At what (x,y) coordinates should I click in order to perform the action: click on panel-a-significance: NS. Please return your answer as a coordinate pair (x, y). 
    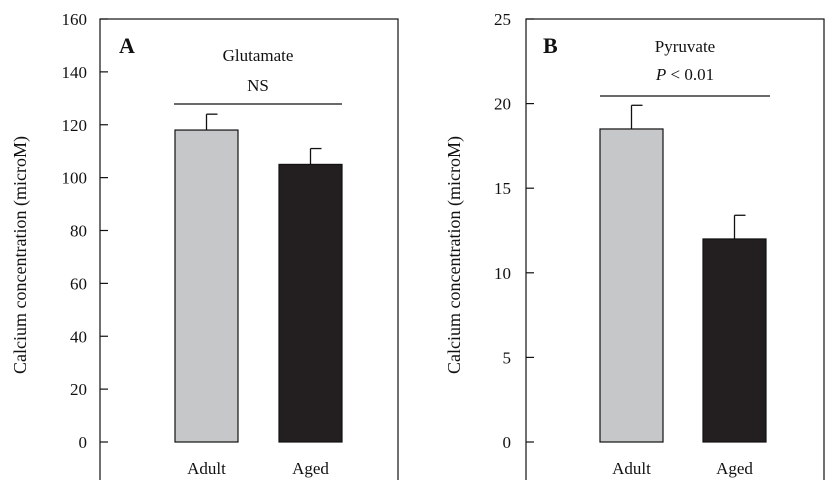
    Looking at the image, I should click on (258, 85).